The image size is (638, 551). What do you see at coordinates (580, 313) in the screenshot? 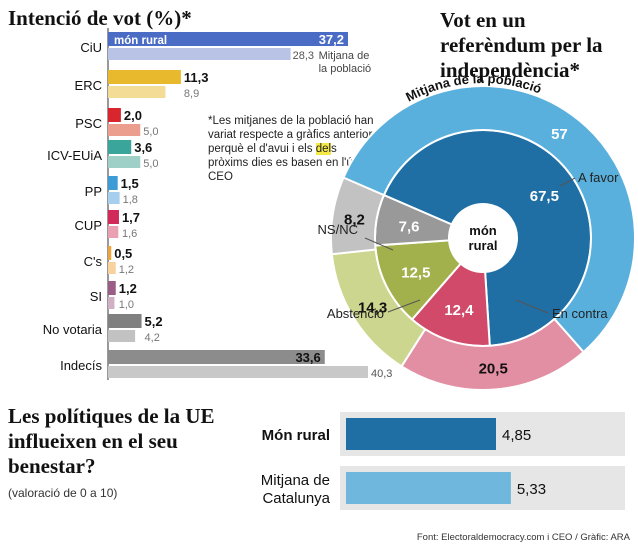
I see `donut-category-label: En contra` at bounding box center [580, 313].